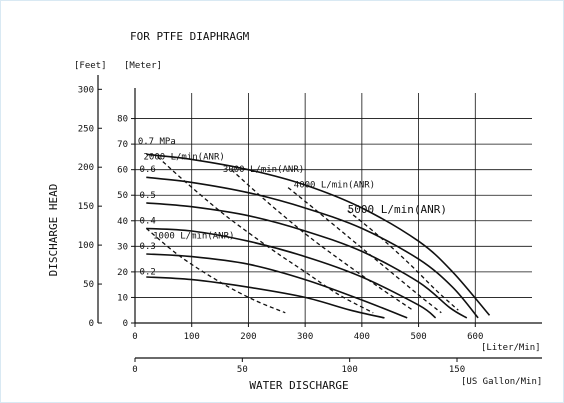  I want to click on y-feet-tick-label: 150, so click(86, 207).